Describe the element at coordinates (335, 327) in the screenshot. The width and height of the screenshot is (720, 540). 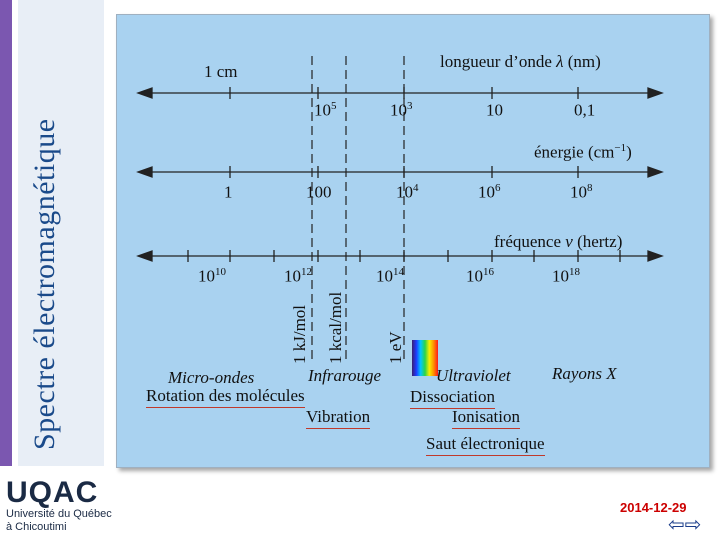
I see `marker-kcal-label: 1 kcal/mol` at that location.